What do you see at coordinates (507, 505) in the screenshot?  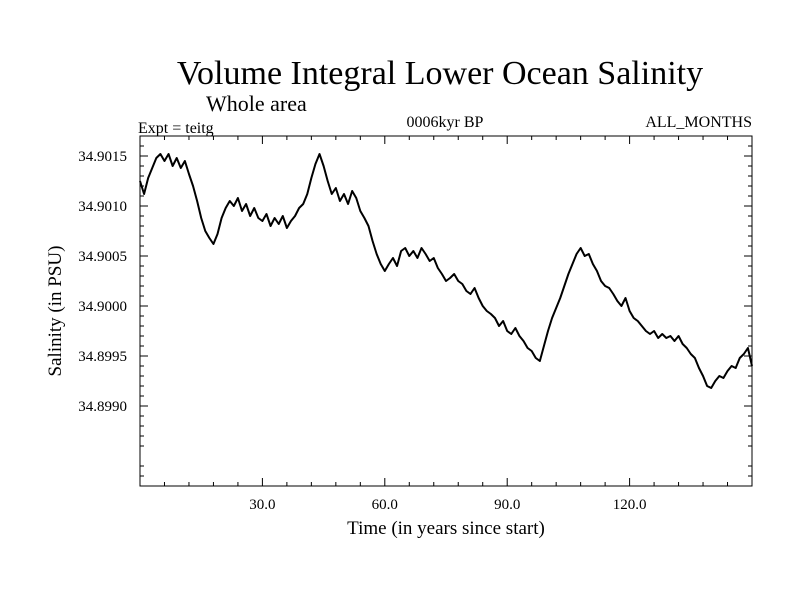 I see `x-tick-label: 90.0` at bounding box center [507, 505].